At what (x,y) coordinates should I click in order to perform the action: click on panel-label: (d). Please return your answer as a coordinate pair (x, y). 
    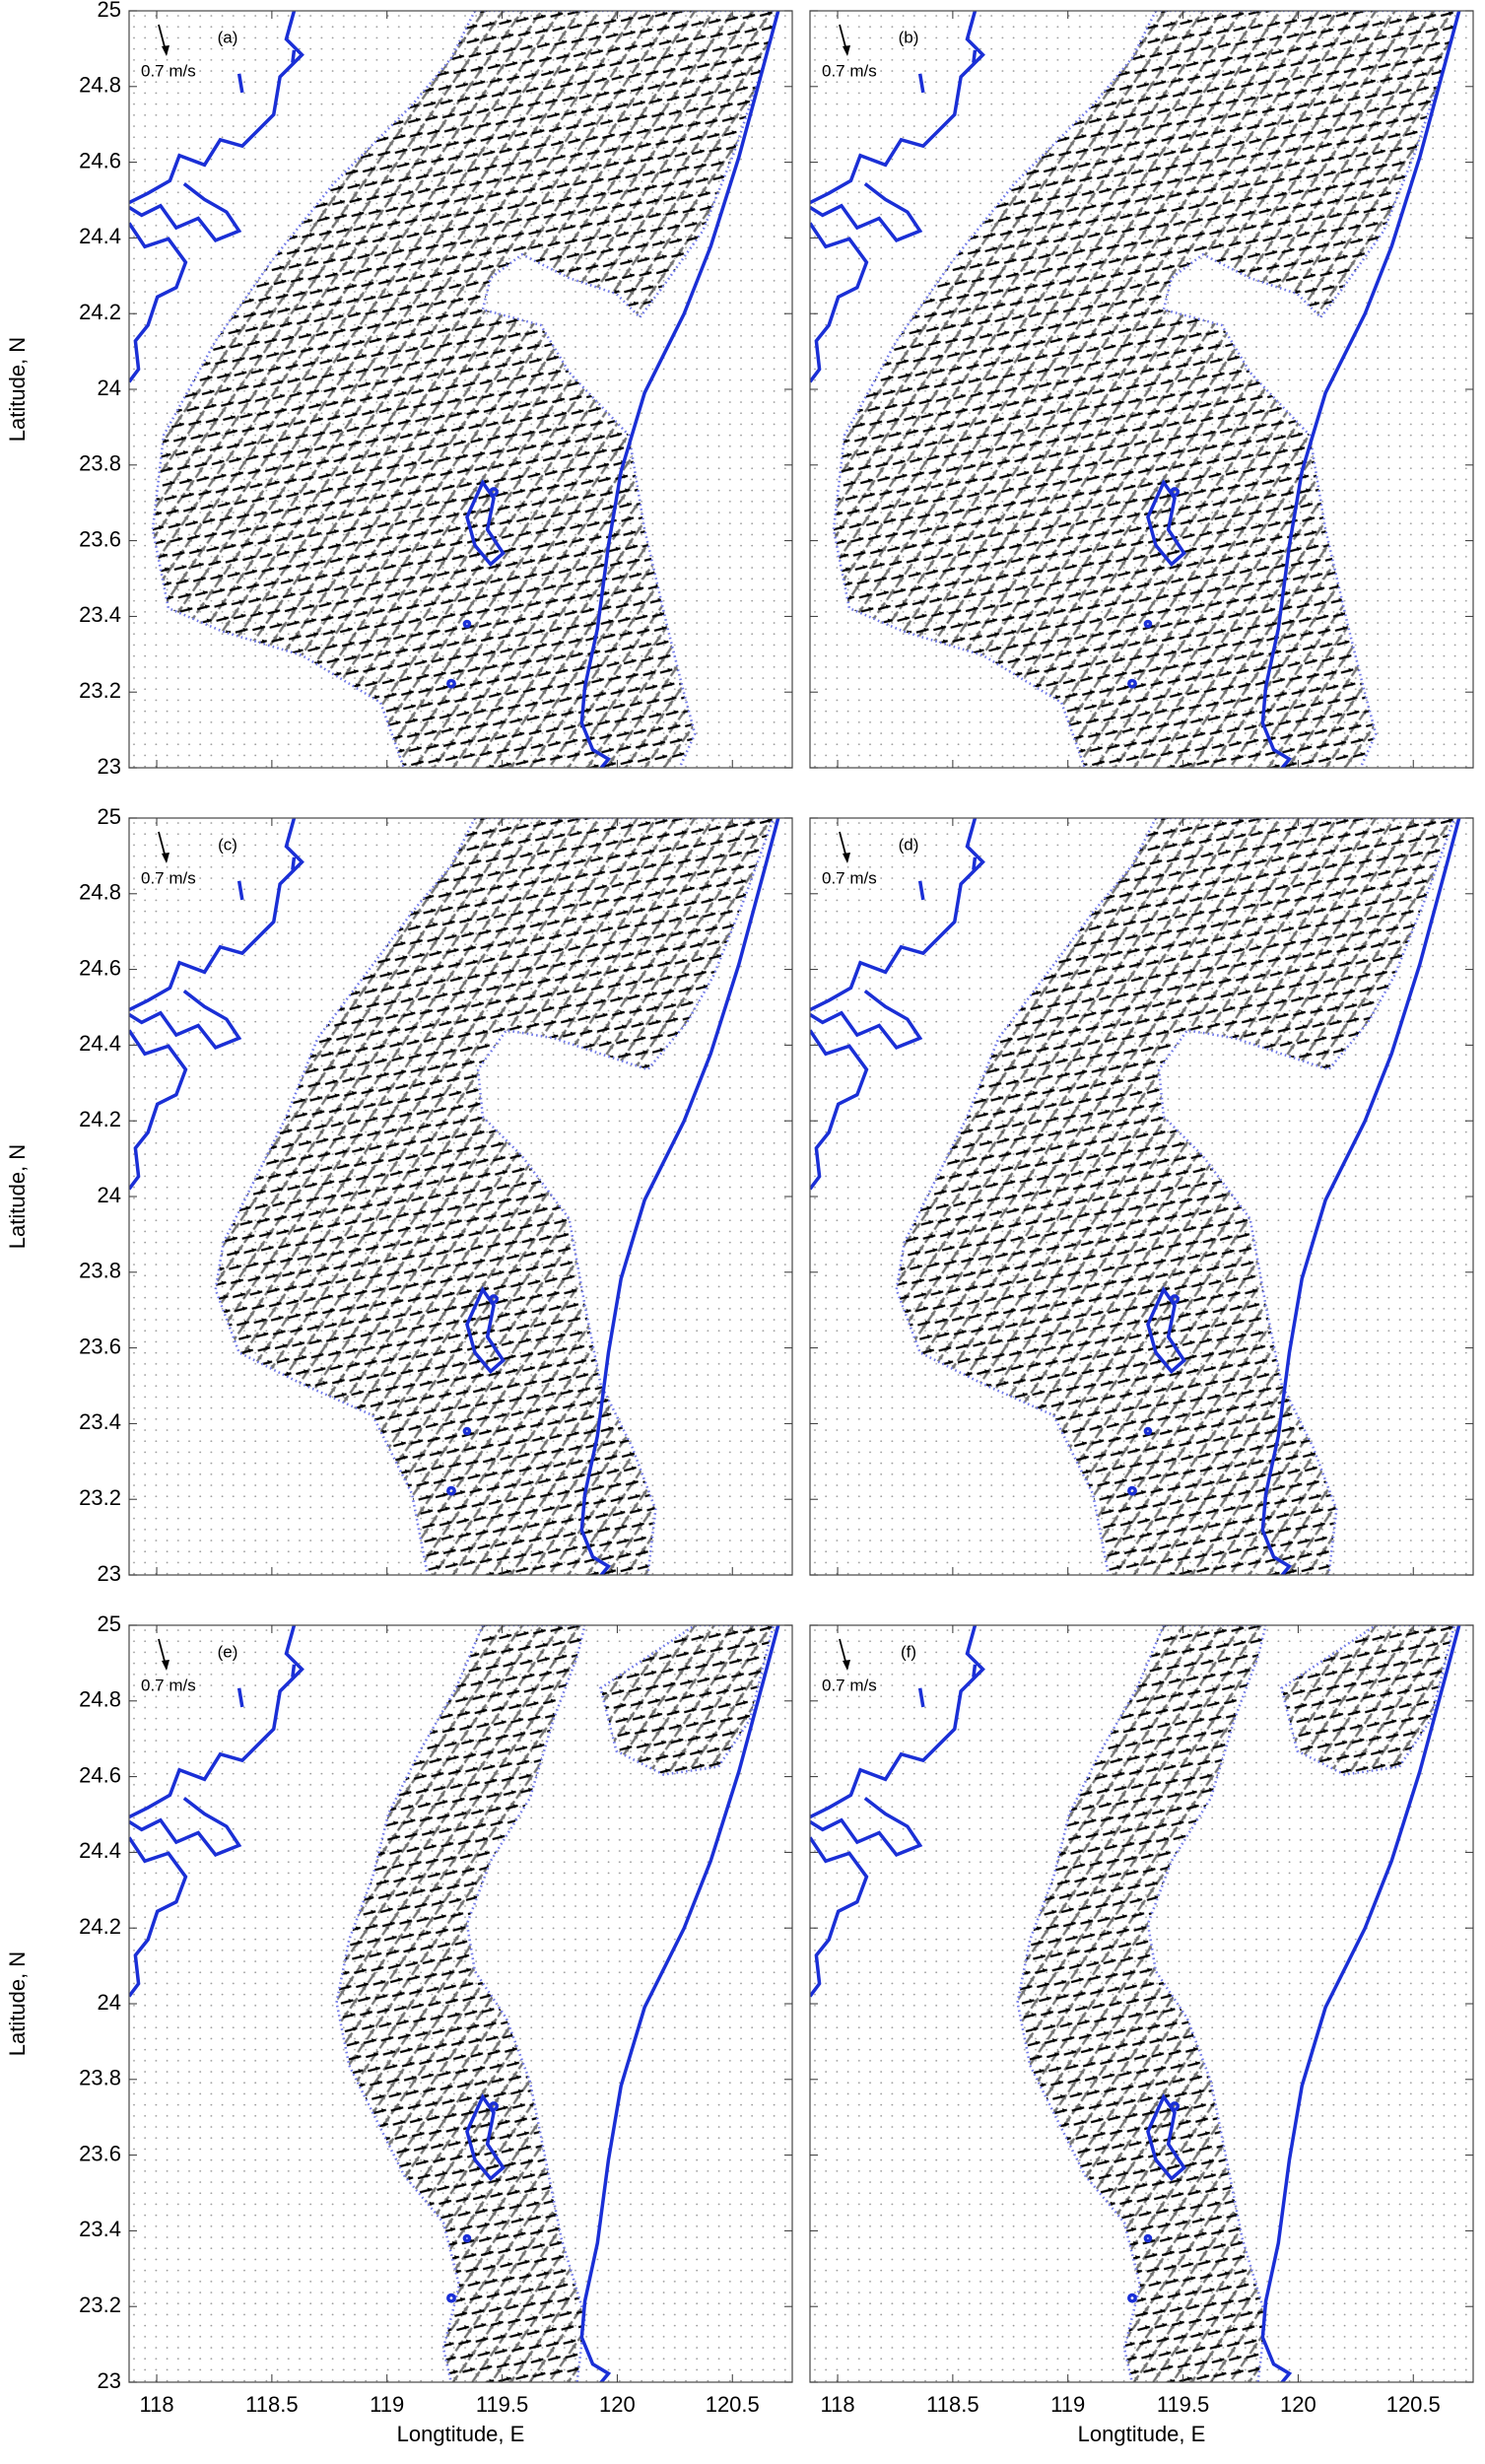
    Looking at the image, I should click on (909, 844).